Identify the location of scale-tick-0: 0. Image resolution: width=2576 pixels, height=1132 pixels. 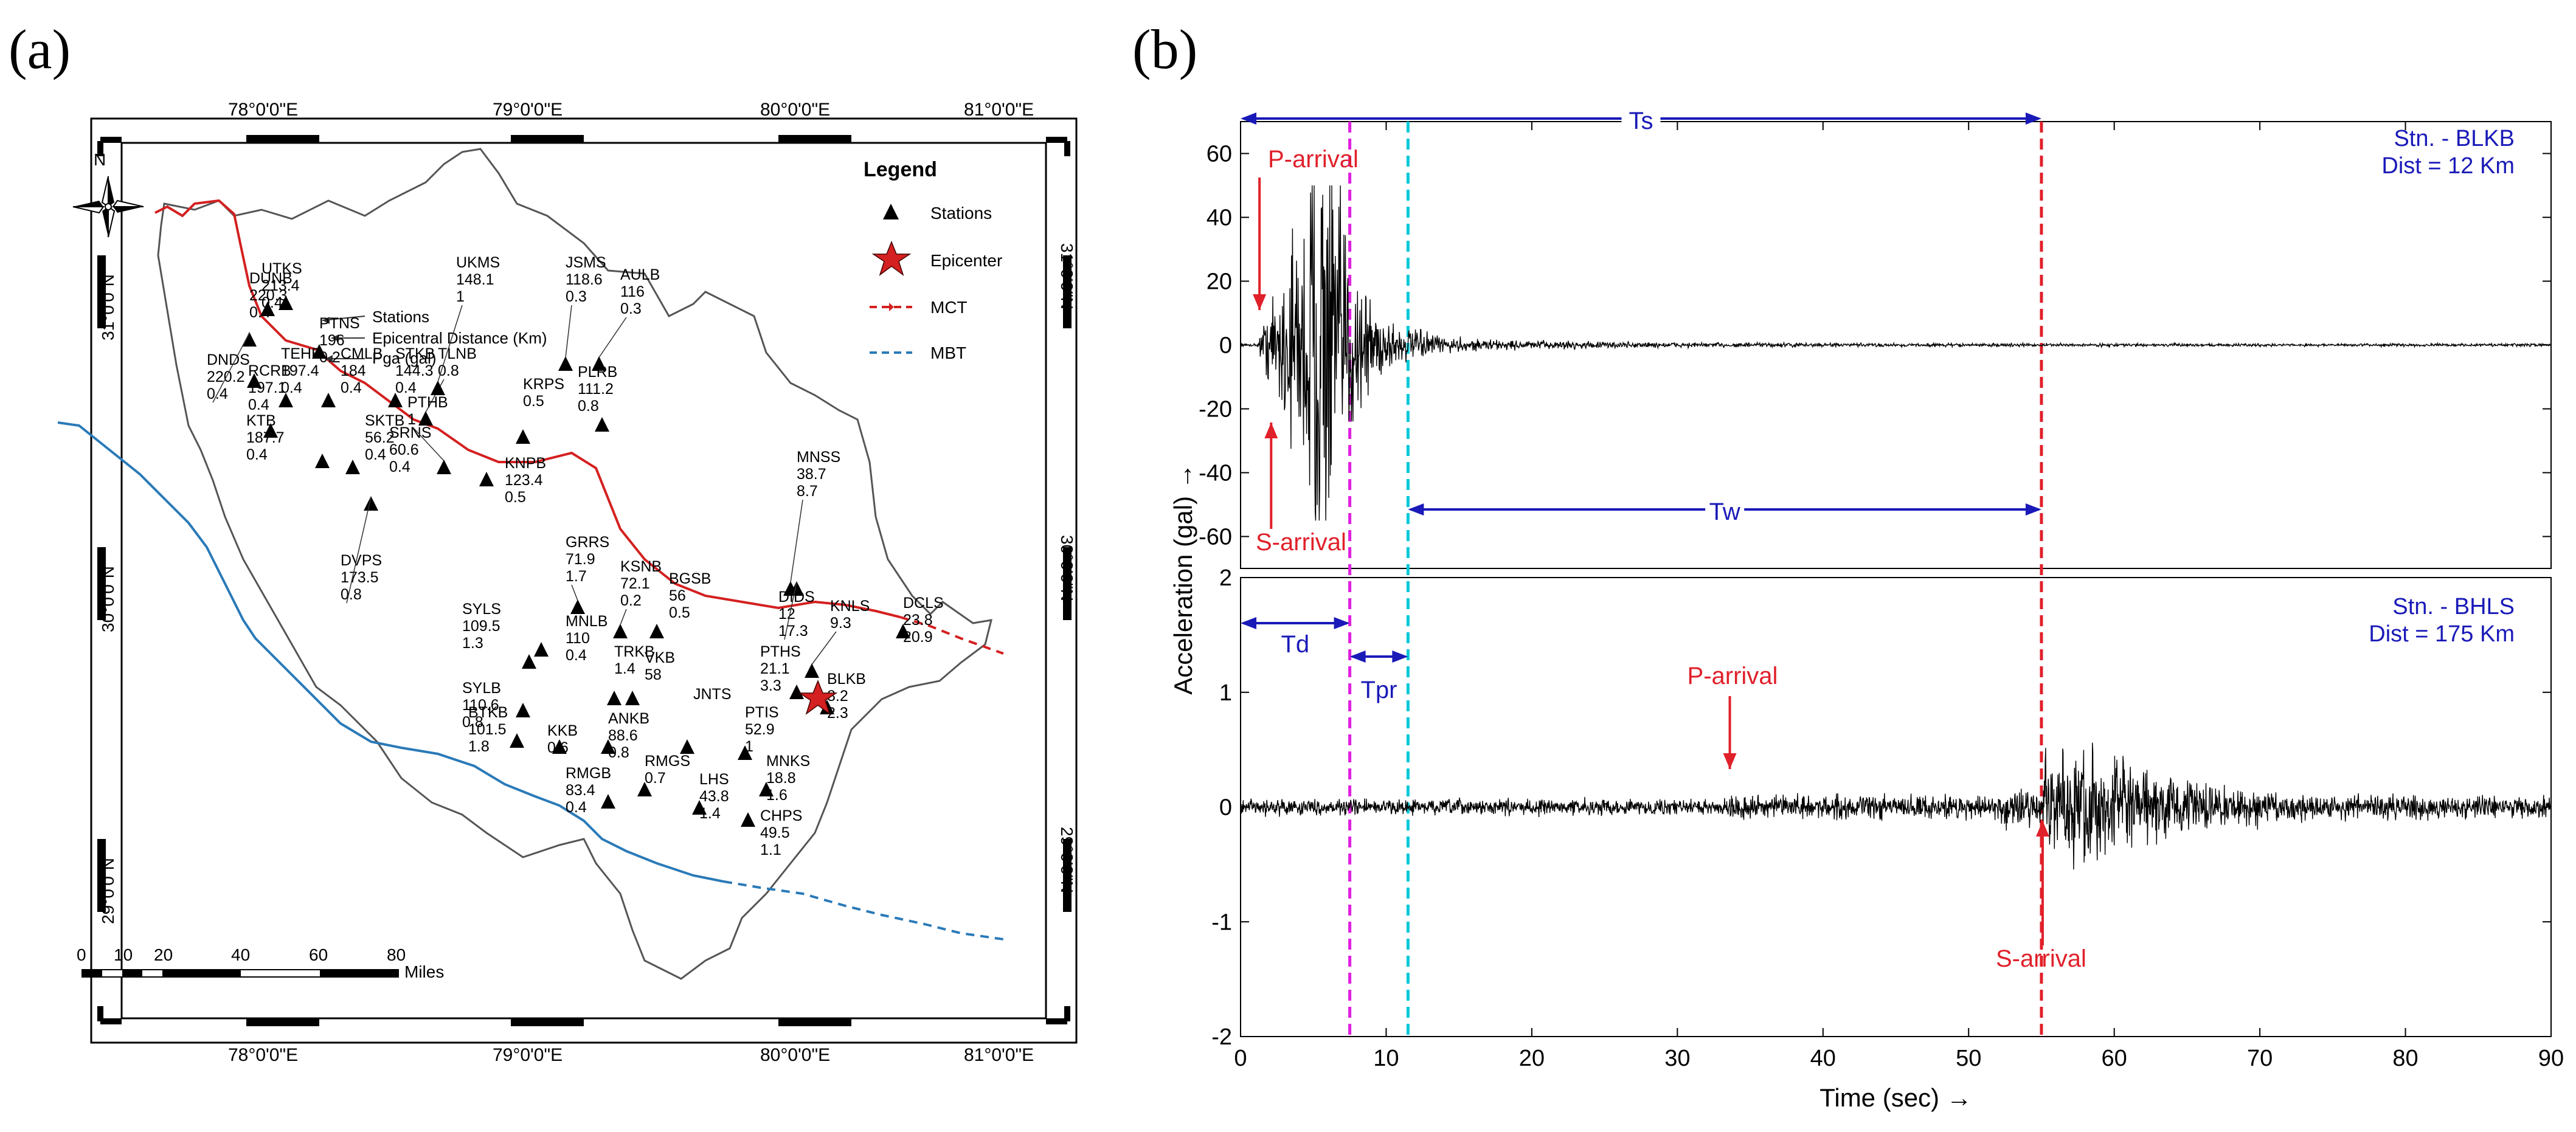
(81, 954).